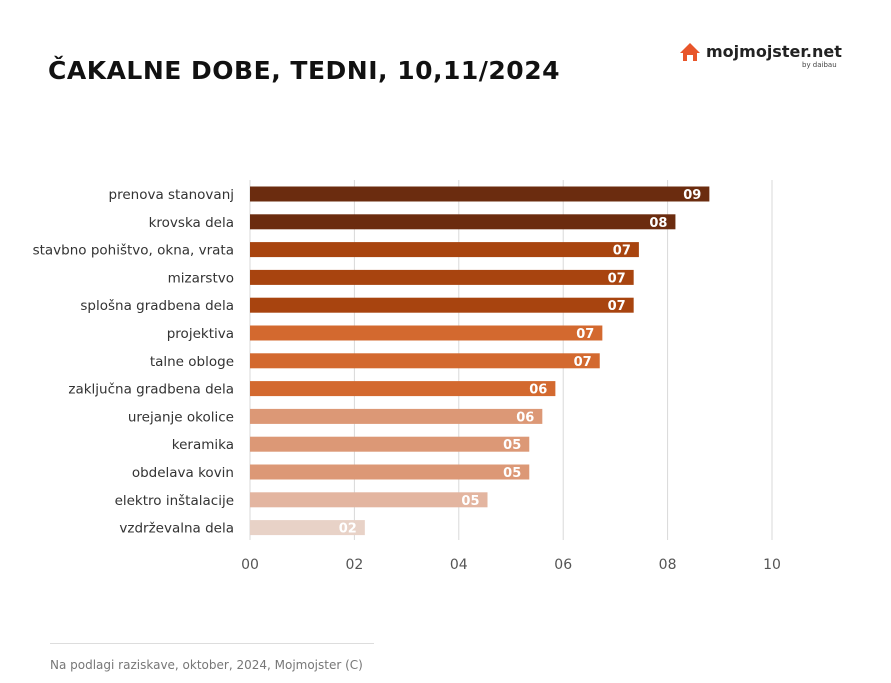  What do you see at coordinates (157, 306) in the screenshot?
I see `category-label: splošna gradbena dela` at bounding box center [157, 306].